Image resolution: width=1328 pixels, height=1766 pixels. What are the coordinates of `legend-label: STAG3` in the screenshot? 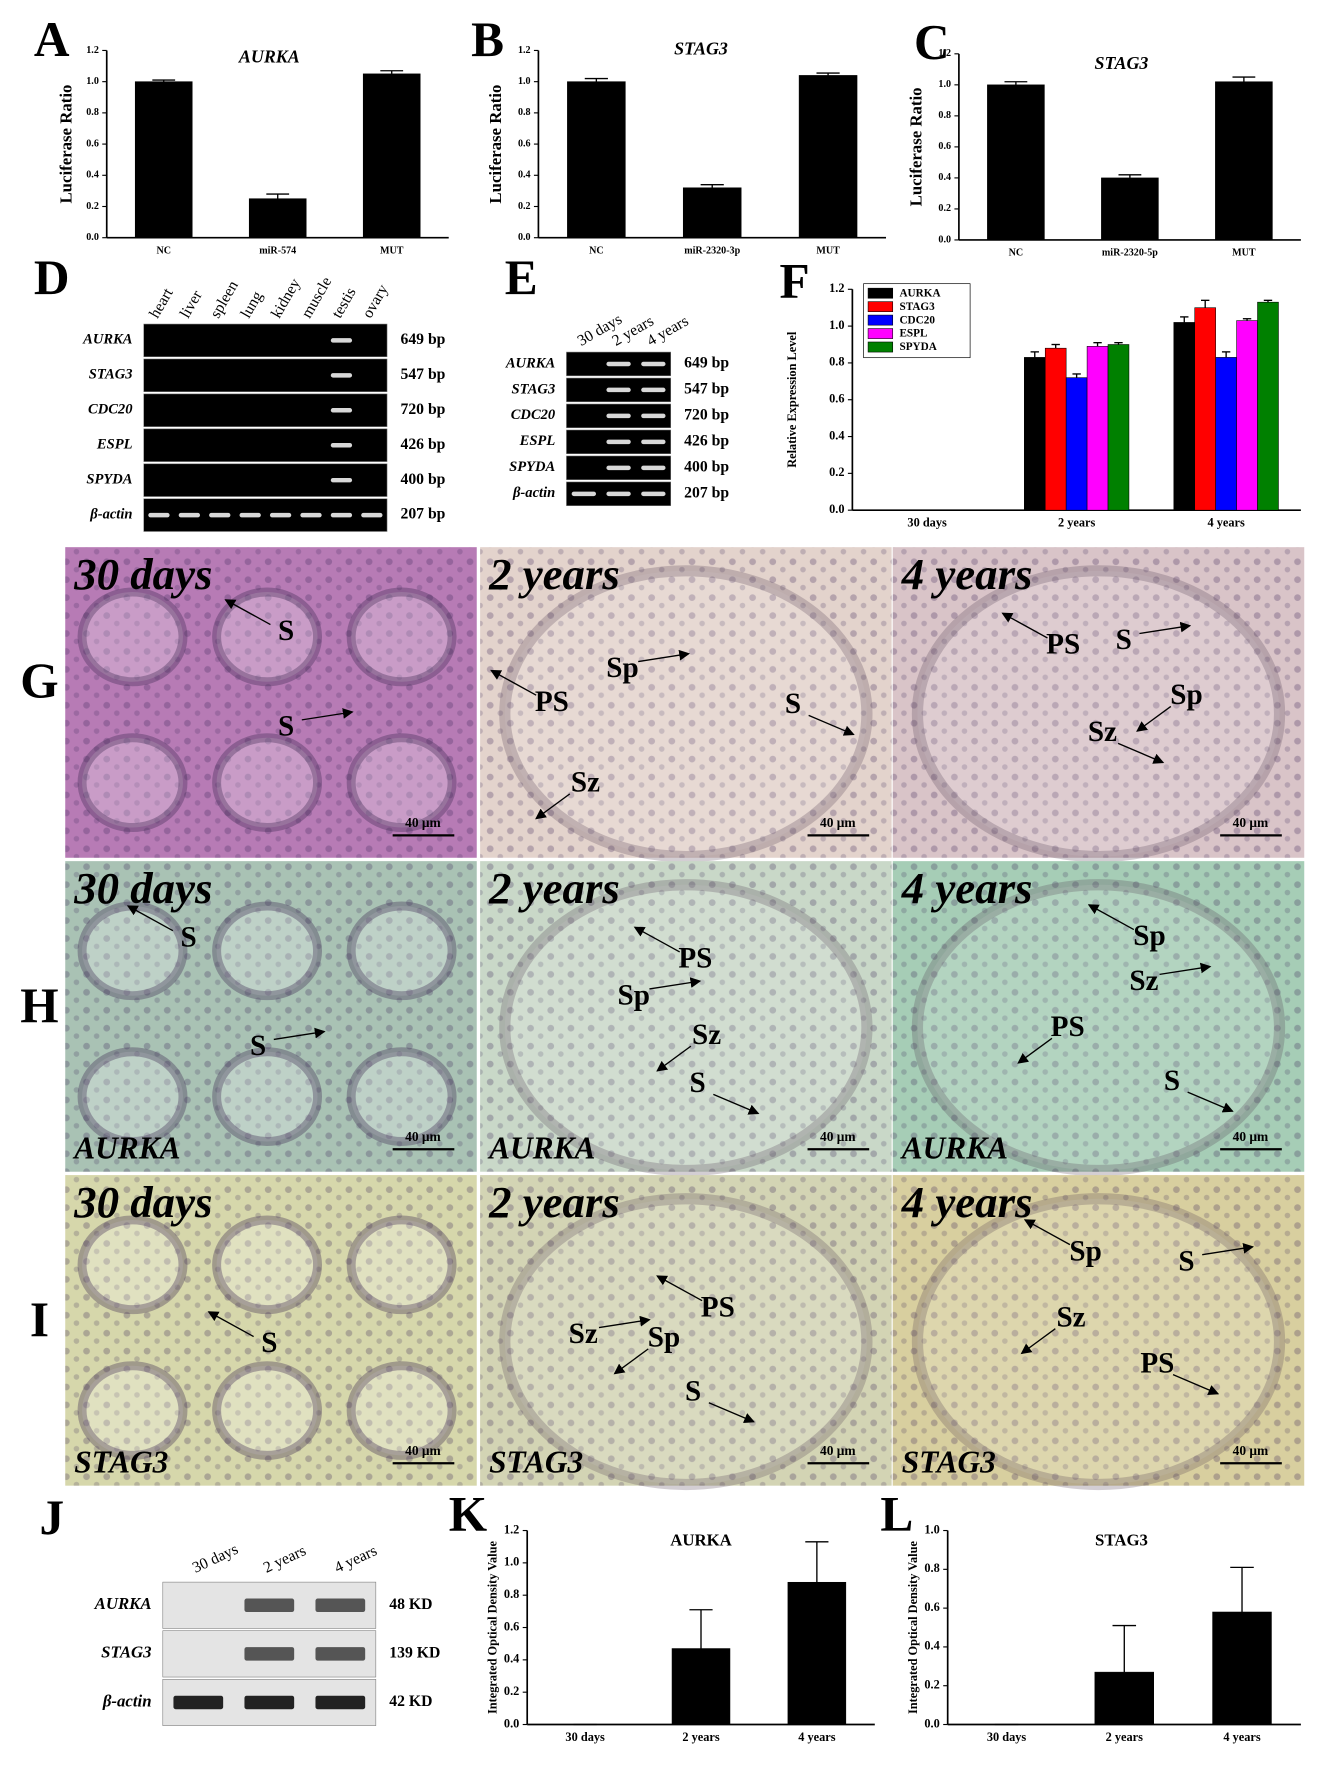 It's located at (917, 307).